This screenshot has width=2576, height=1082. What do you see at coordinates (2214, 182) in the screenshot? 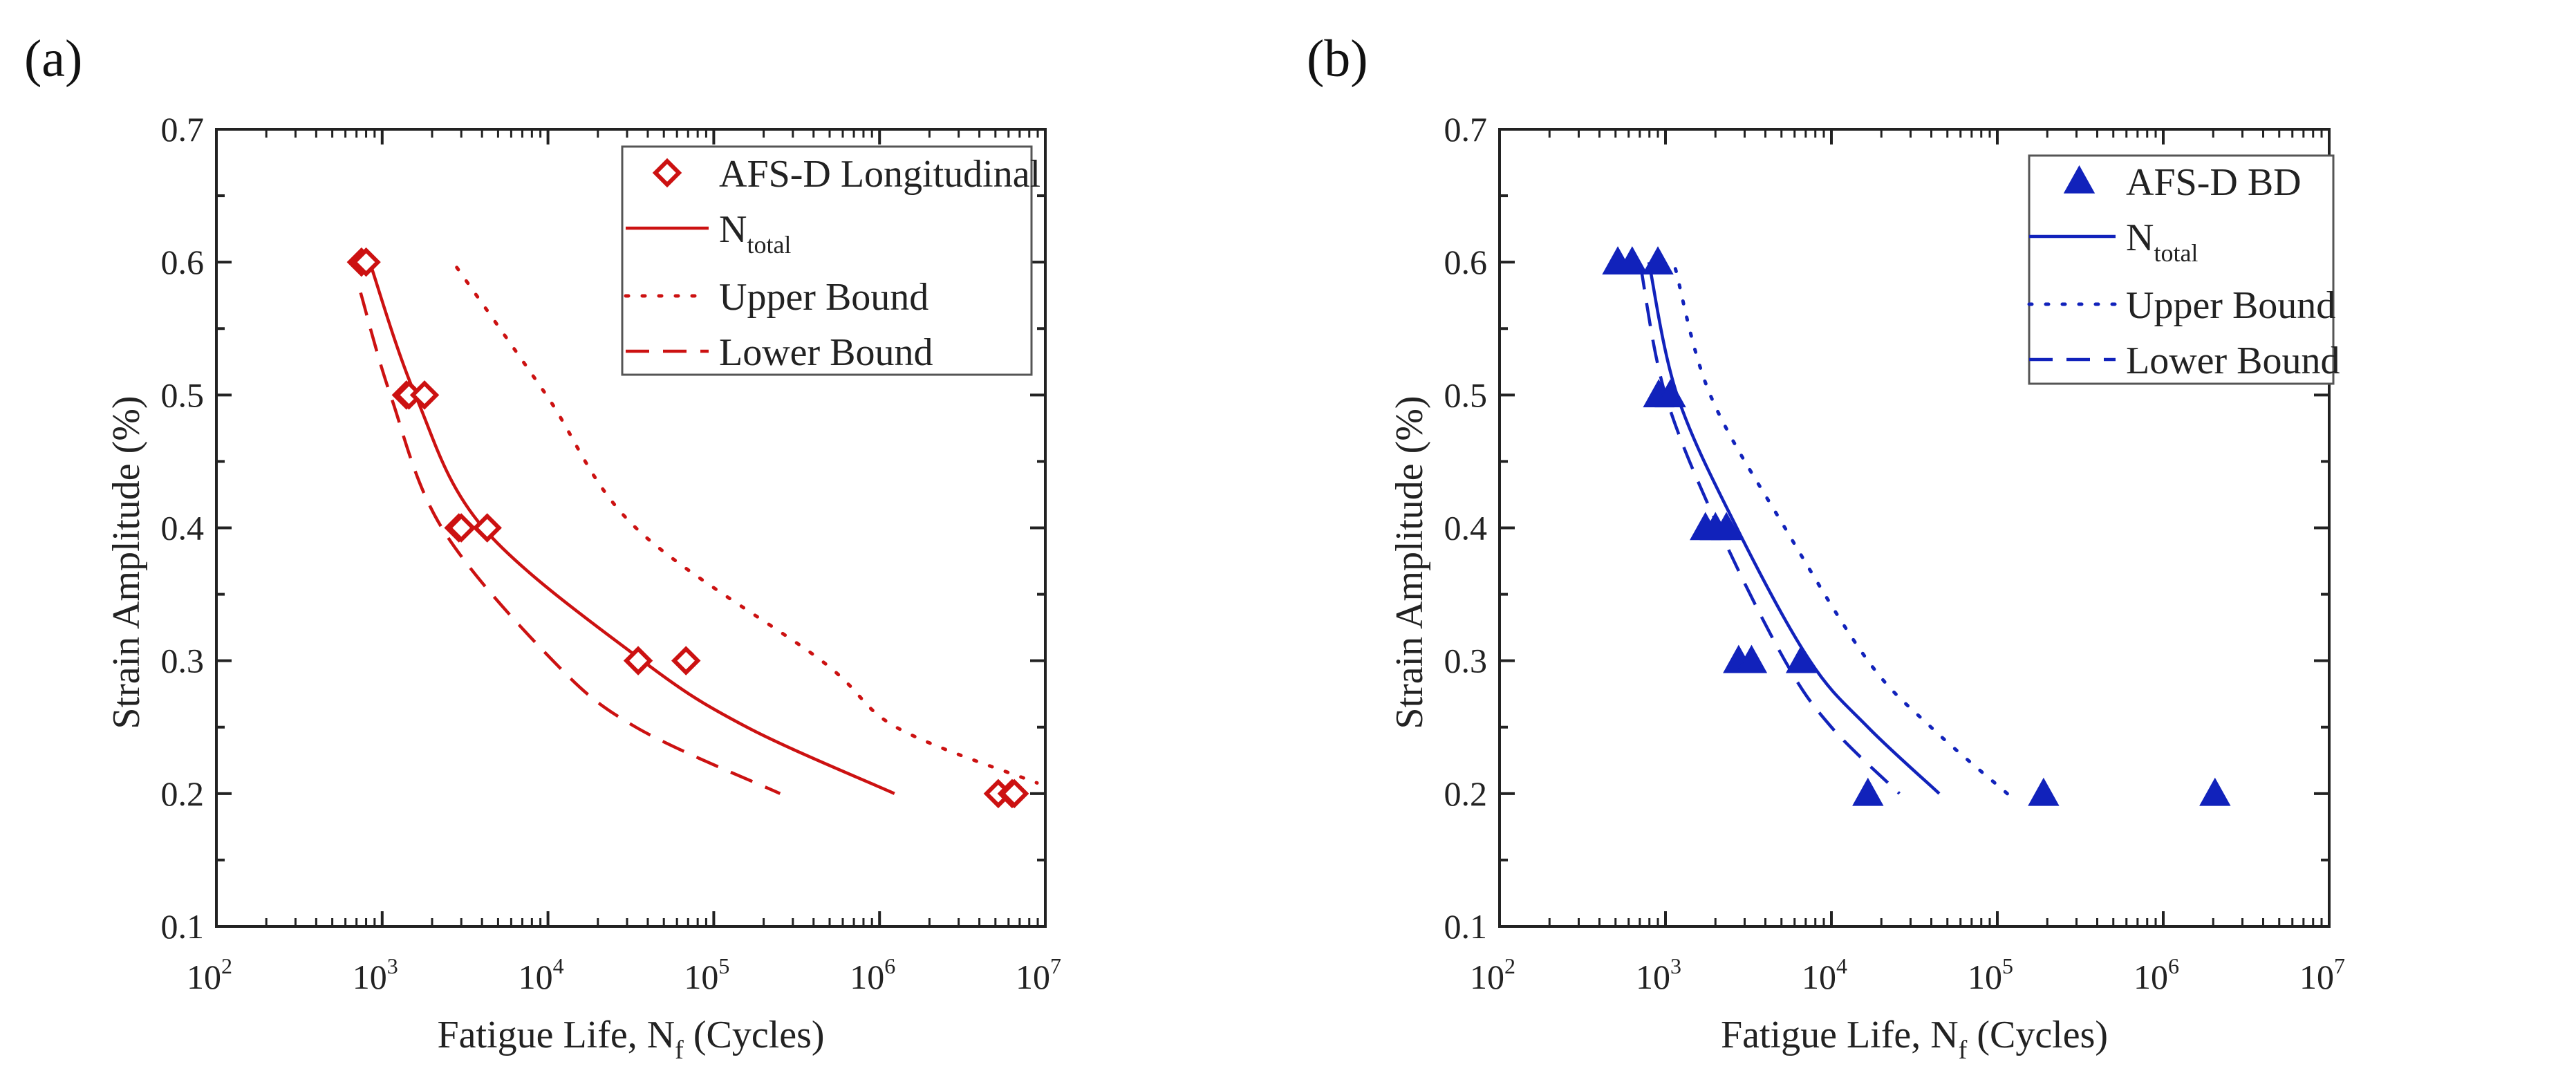
I see `legend-label: AFS-D BD` at bounding box center [2214, 182].